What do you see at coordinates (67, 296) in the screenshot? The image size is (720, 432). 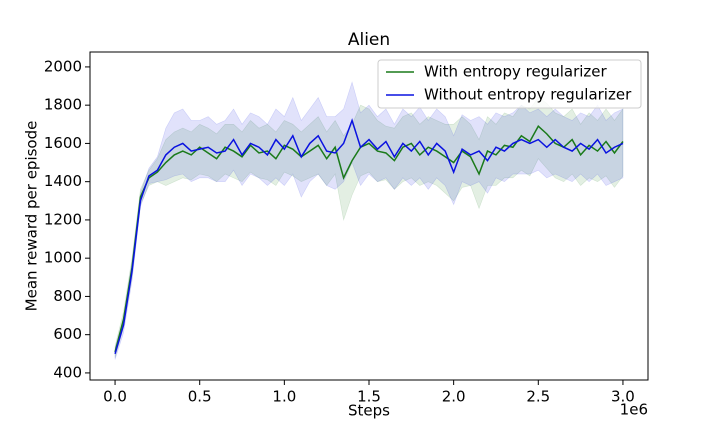 I see `y-tick-label: 800` at bounding box center [67, 296].